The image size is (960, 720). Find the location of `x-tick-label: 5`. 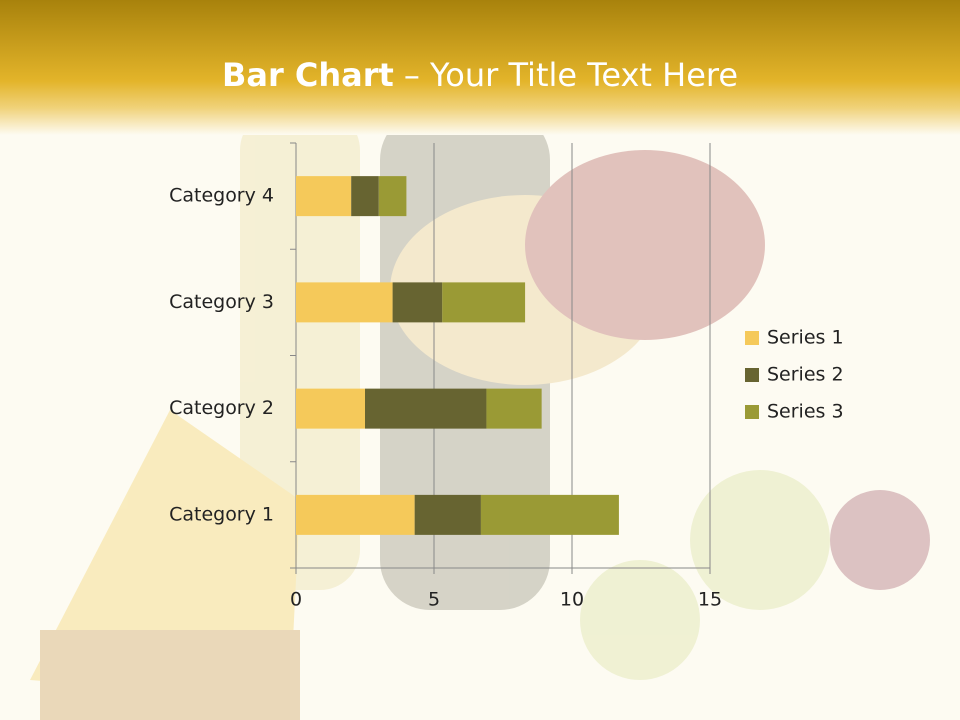

x-tick-label: 5 is located at coordinates (434, 600).